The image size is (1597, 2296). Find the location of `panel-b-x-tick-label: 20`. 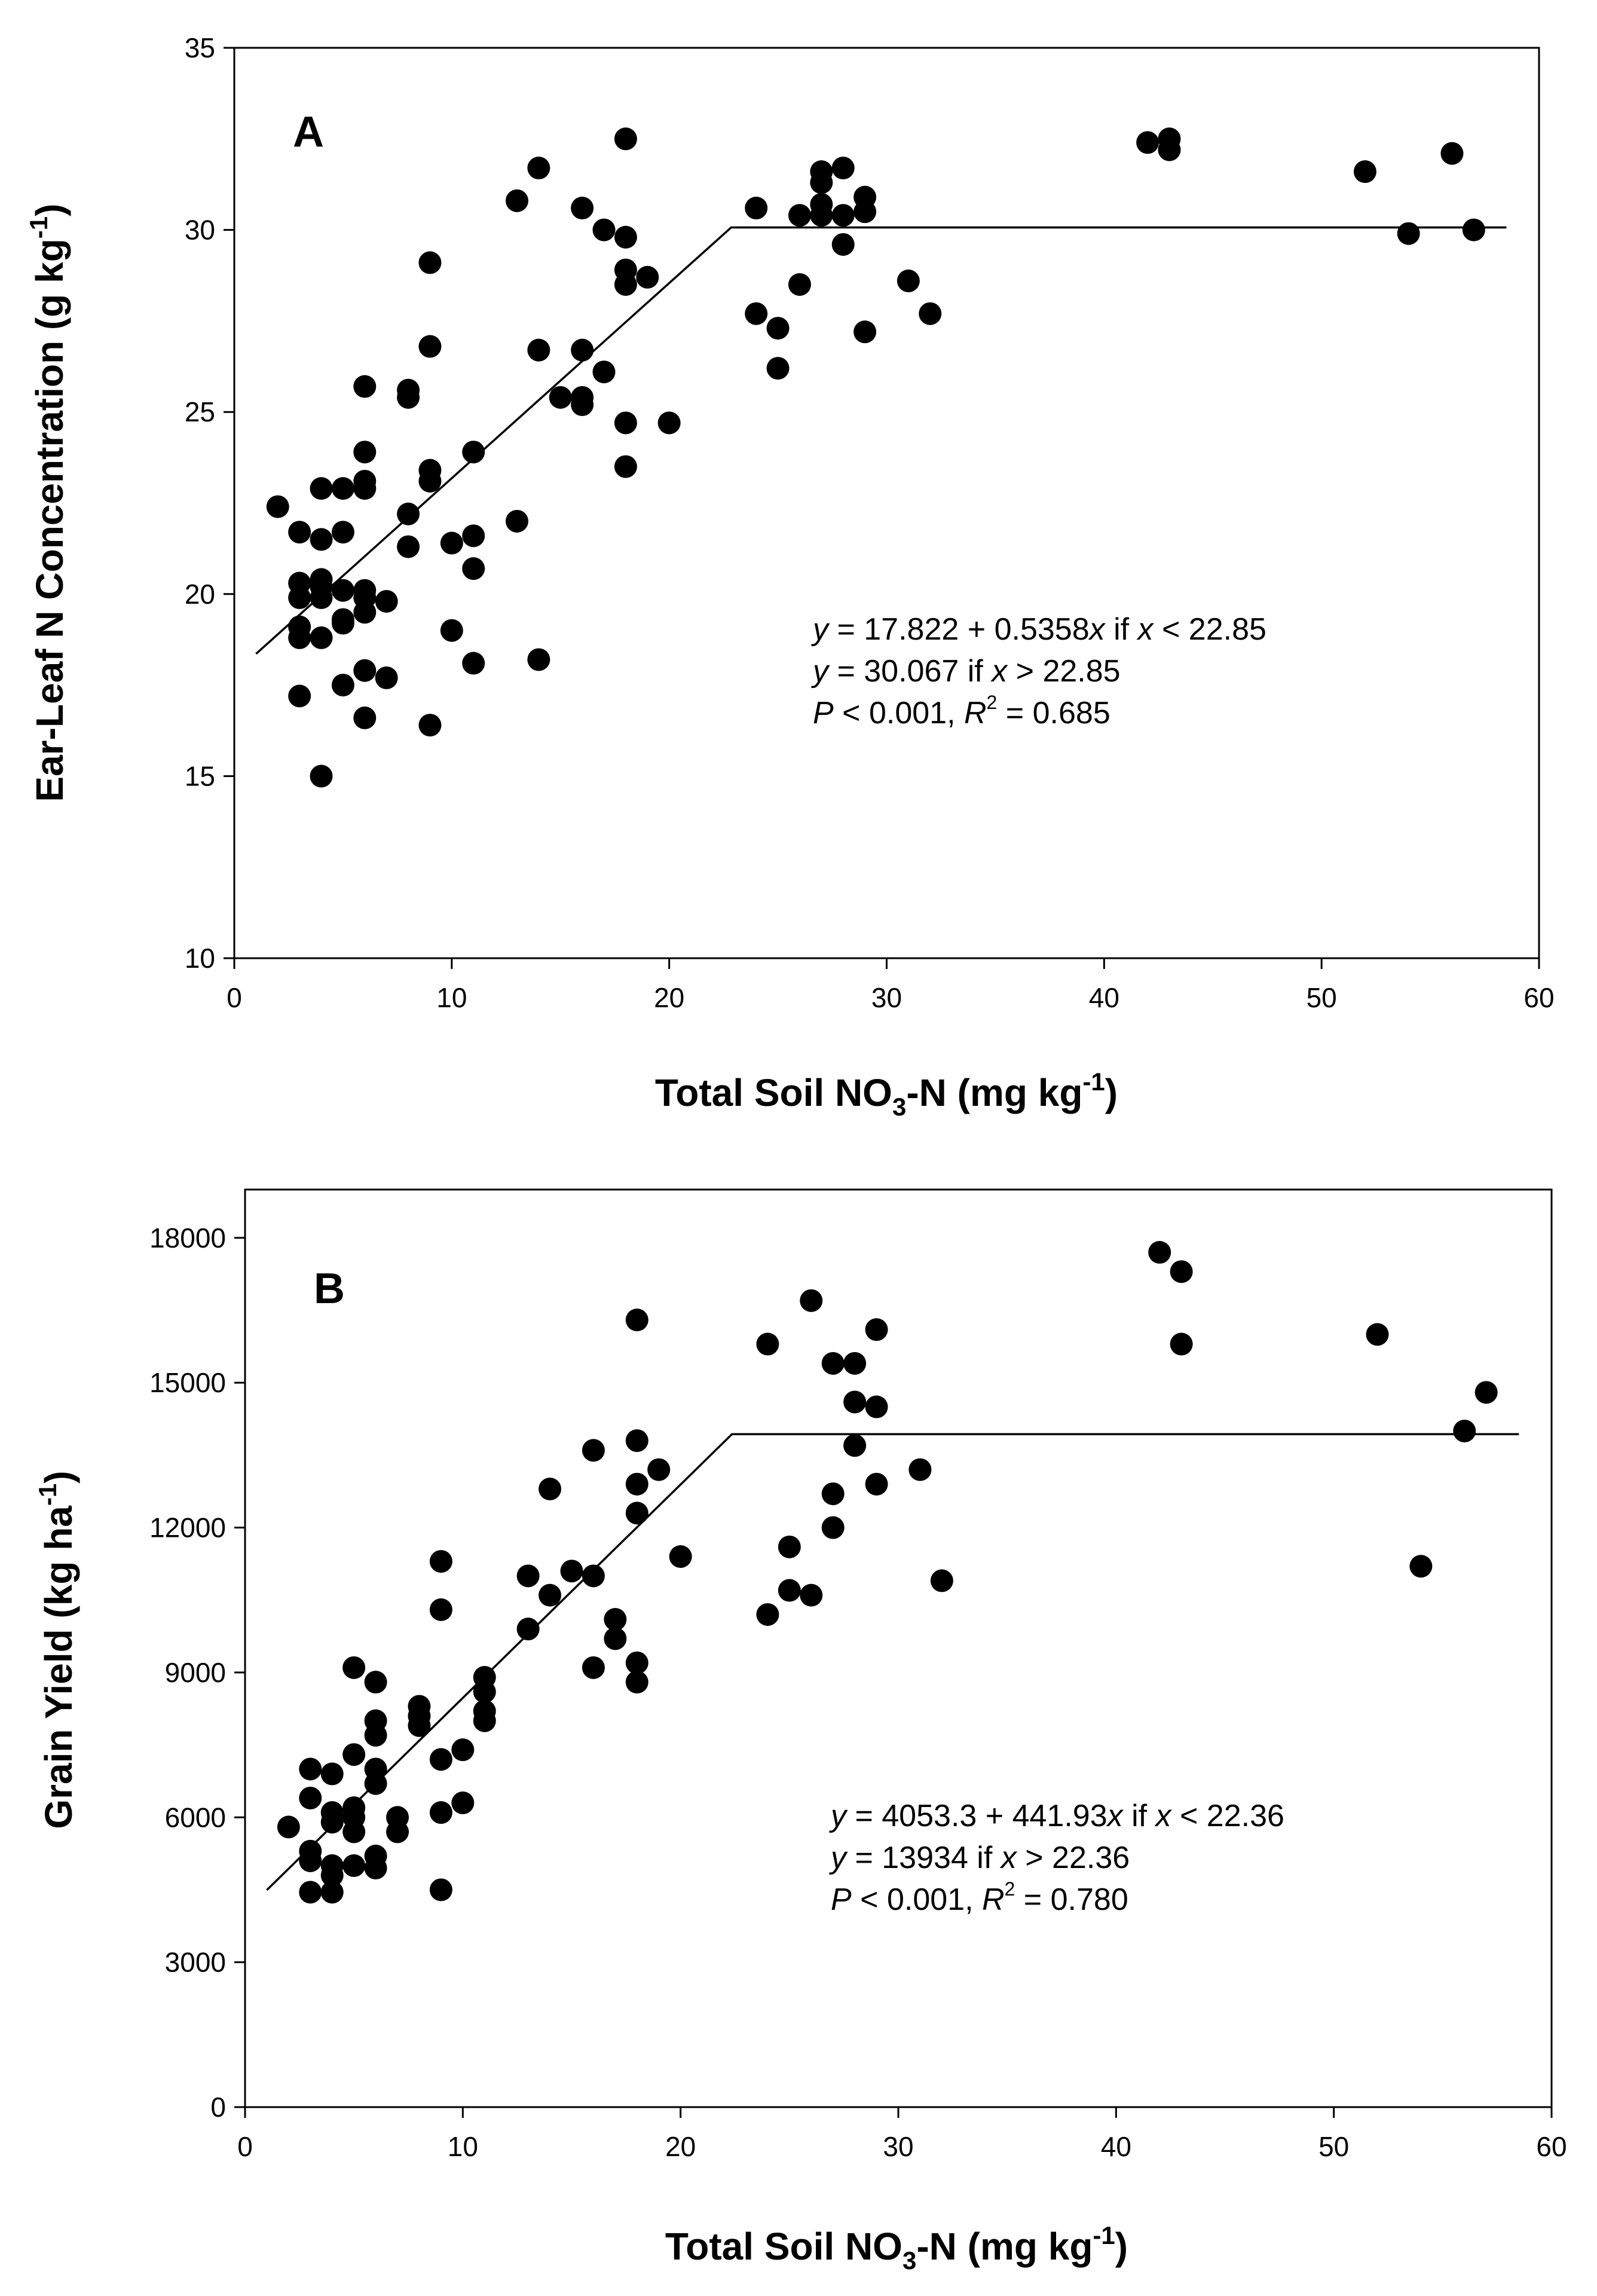

panel-b-x-tick-label: 20 is located at coordinates (680, 2146).